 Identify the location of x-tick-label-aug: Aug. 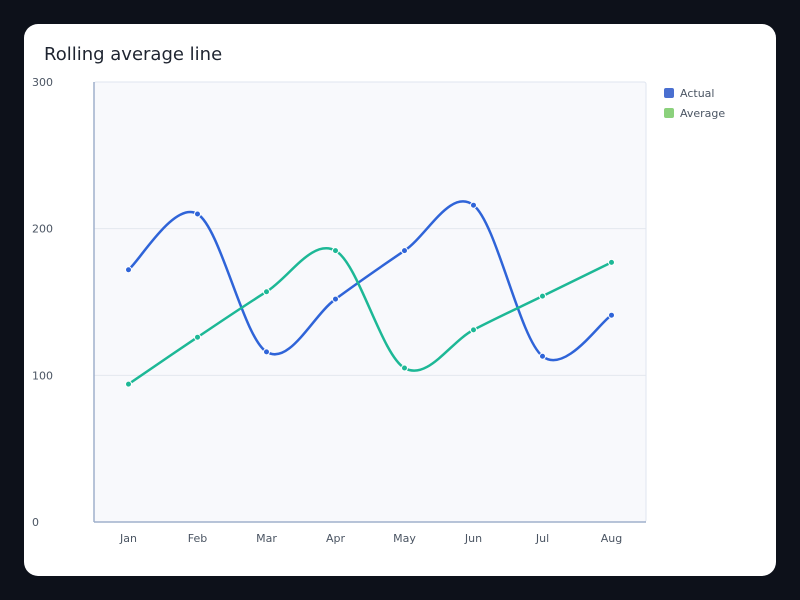
(611, 538).